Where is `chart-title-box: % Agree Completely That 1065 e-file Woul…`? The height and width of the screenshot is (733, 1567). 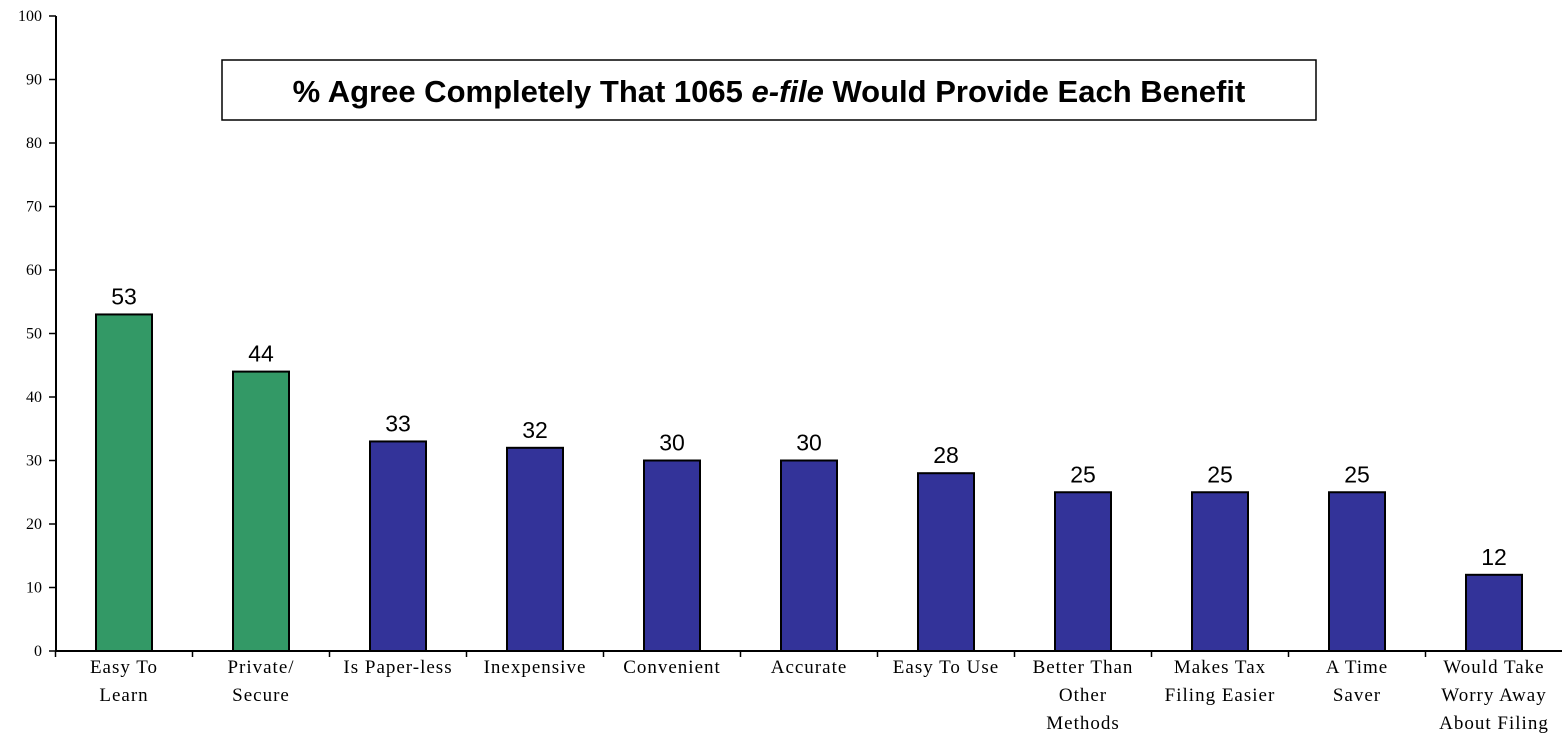 chart-title-box: % Agree Completely That 1065 e-file Woul… is located at coordinates (769, 90).